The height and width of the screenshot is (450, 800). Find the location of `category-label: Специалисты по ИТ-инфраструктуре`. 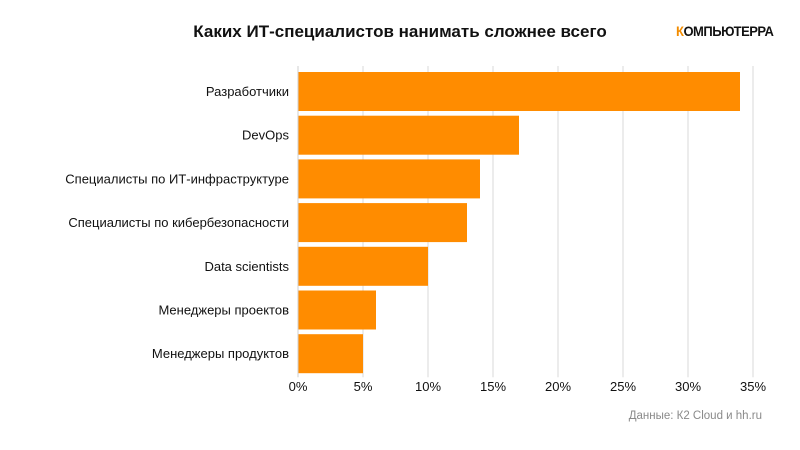

category-label: Специалисты по ИТ-инфраструктуре is located at coordinates (177, 178).